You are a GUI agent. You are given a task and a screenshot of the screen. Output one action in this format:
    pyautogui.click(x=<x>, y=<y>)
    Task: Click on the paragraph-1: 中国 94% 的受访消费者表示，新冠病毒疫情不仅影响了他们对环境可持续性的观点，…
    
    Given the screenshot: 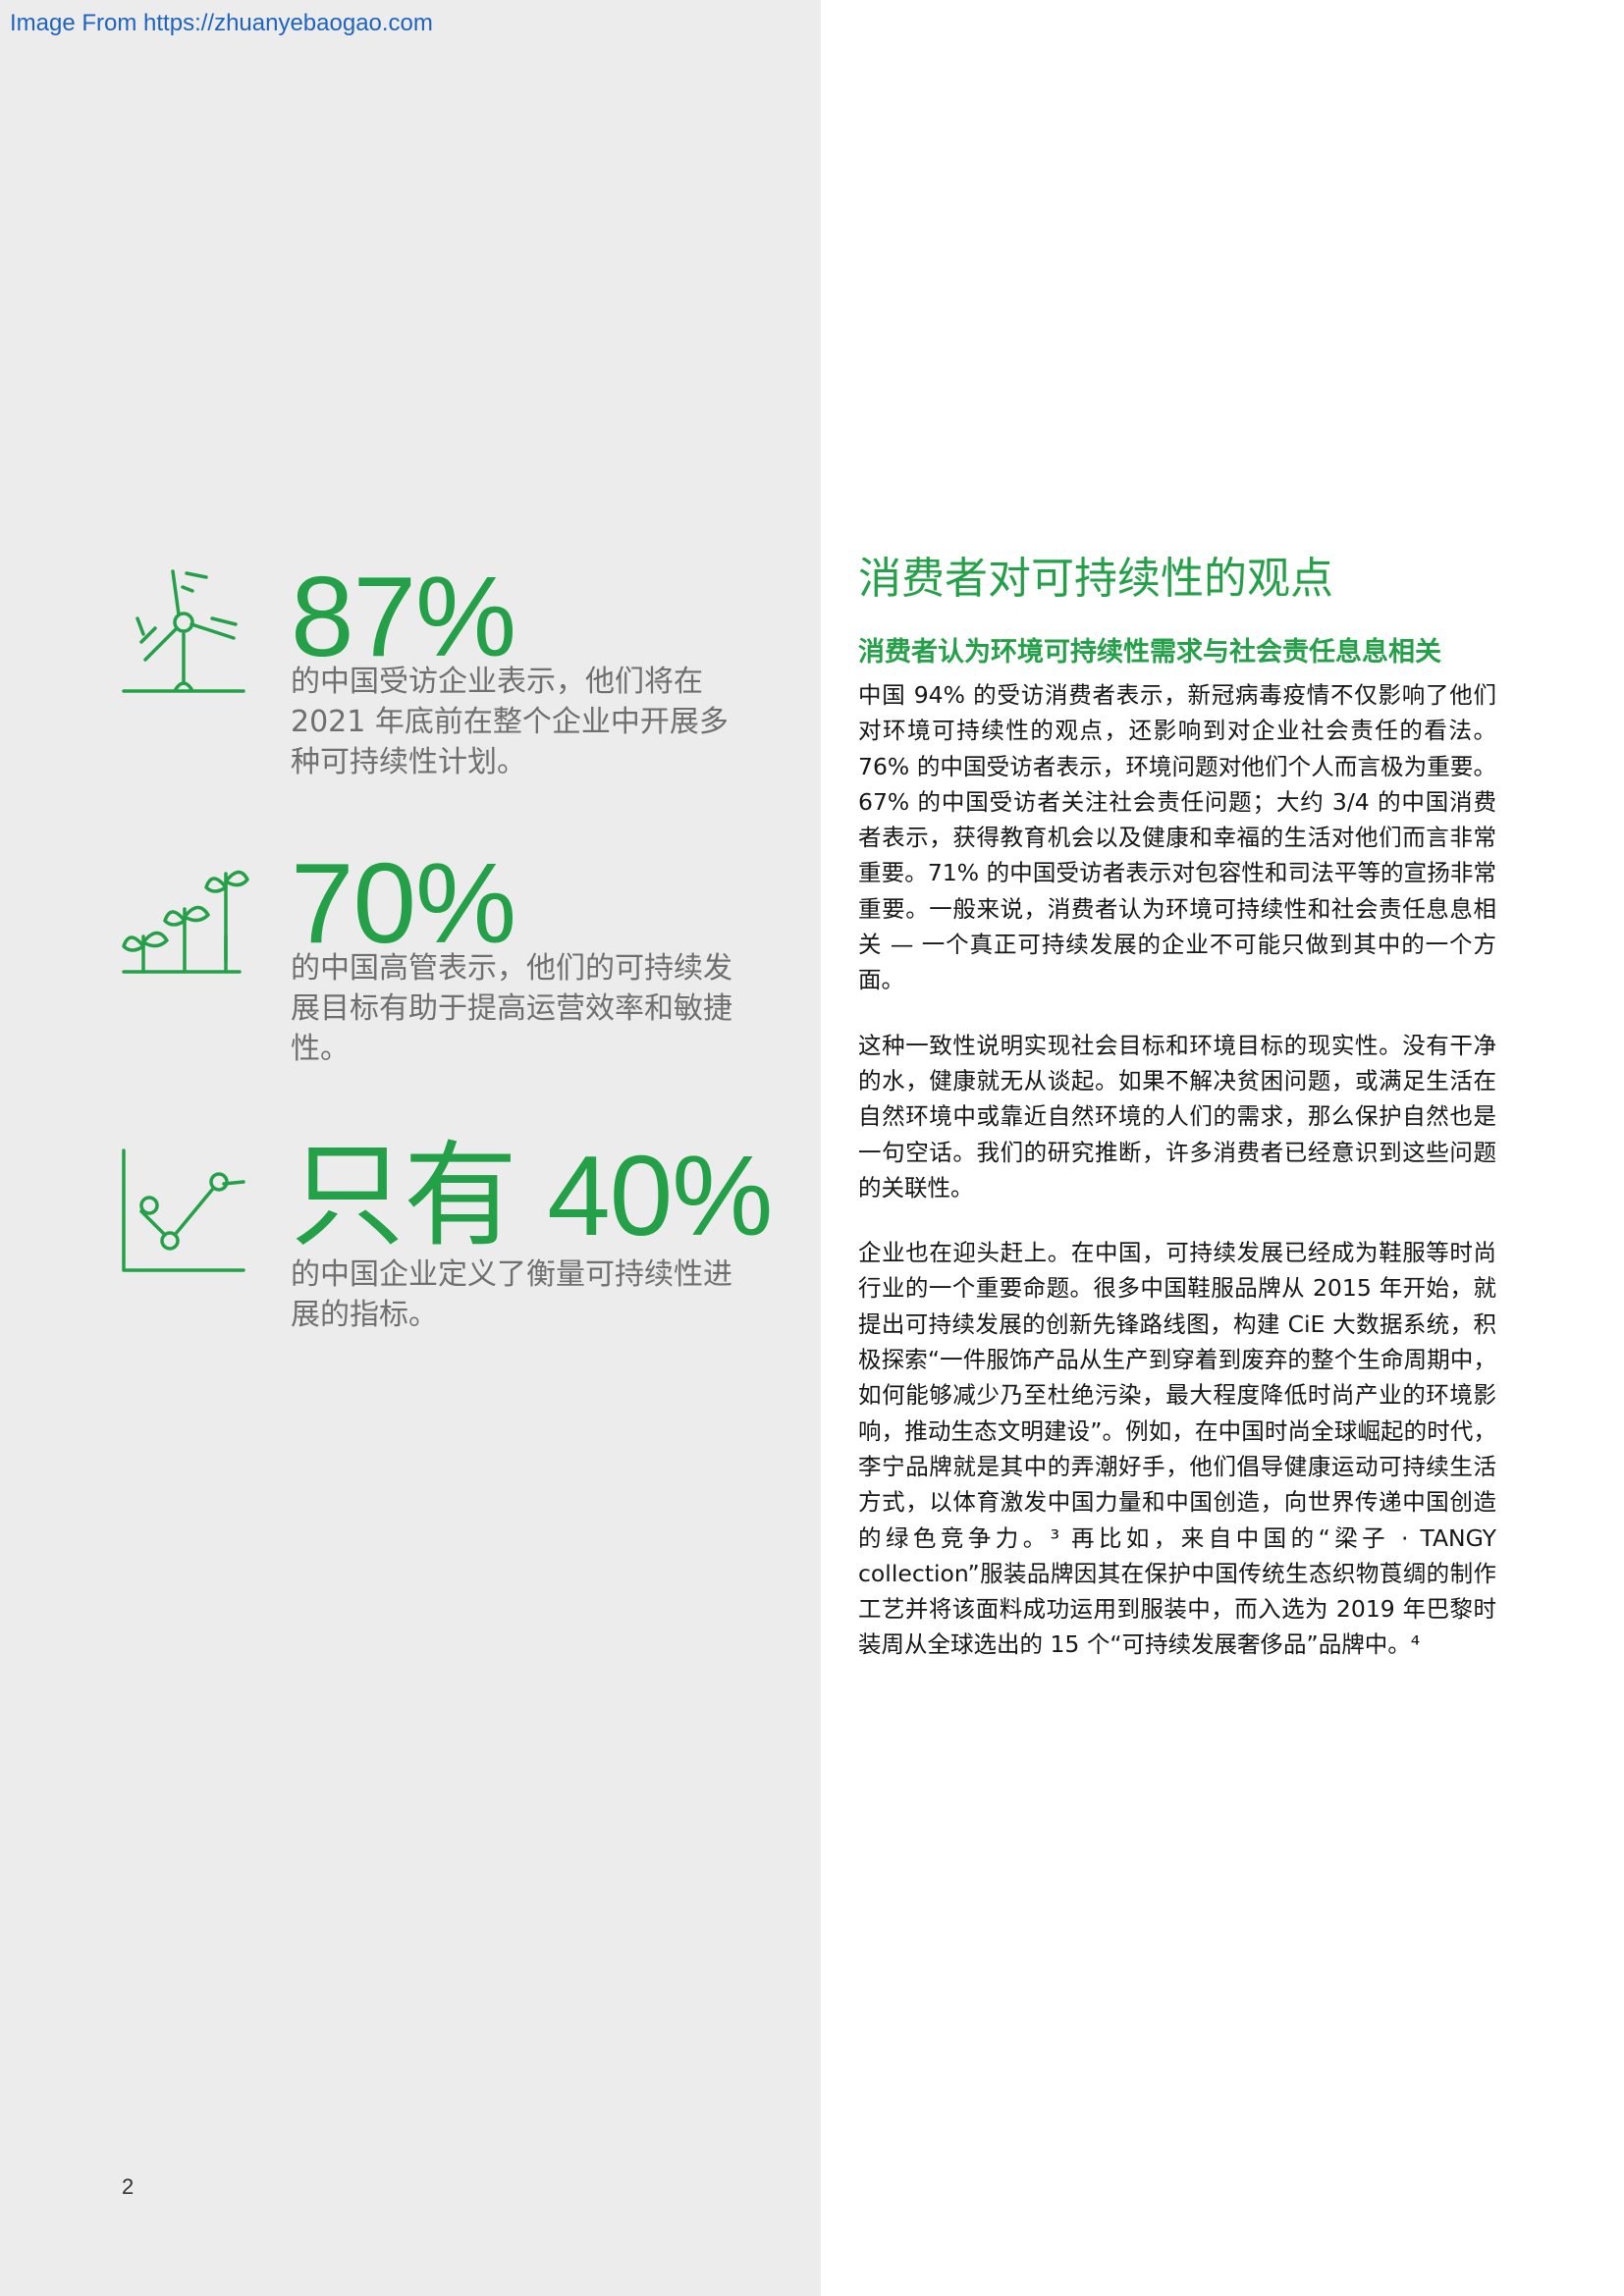 What is the action you would take?
    pyautogui.click(x=1177, y=838)
    